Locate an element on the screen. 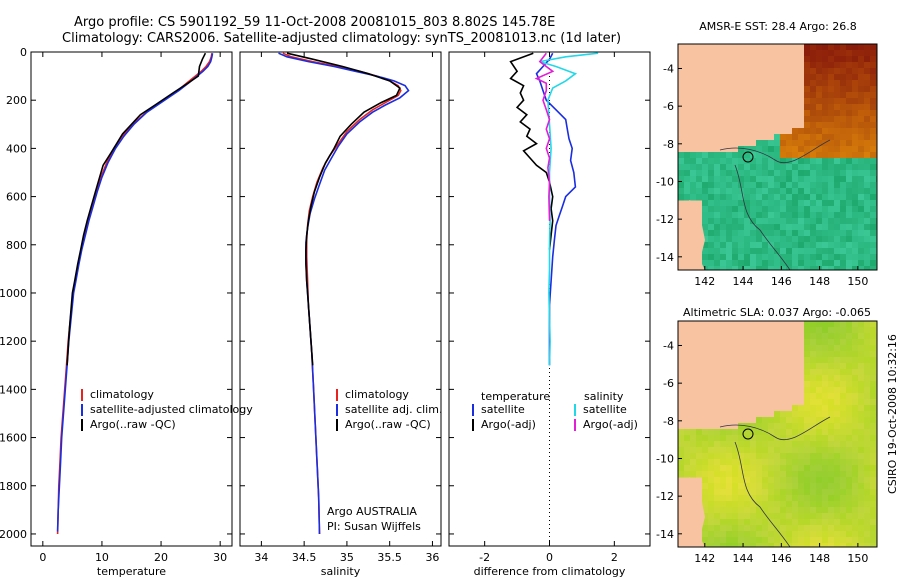 The image size is (900, 580). map-ytick-label: -6 is located at coordinates (668, 106).